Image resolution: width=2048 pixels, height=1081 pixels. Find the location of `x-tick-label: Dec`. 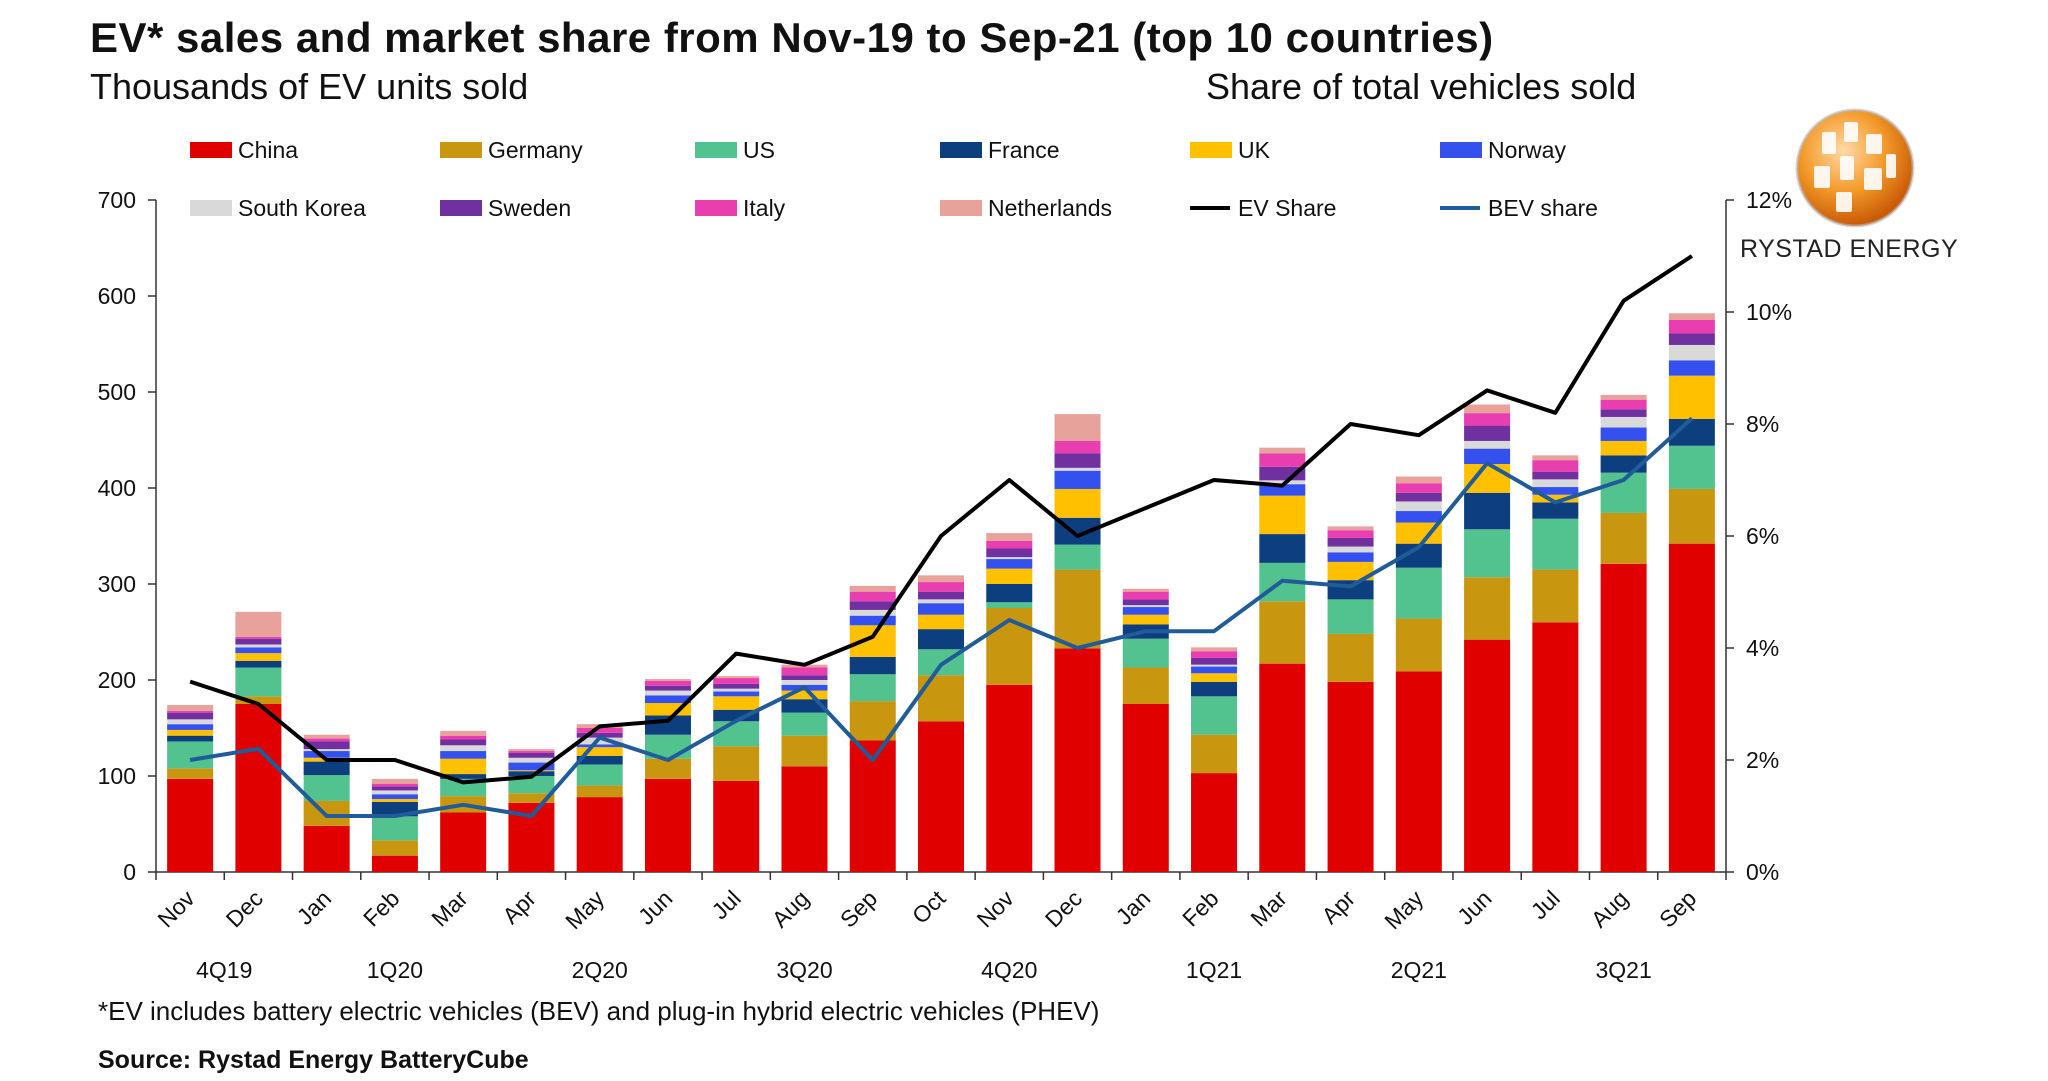

x-tick-label: Dec is located at coordinates (244, 908).